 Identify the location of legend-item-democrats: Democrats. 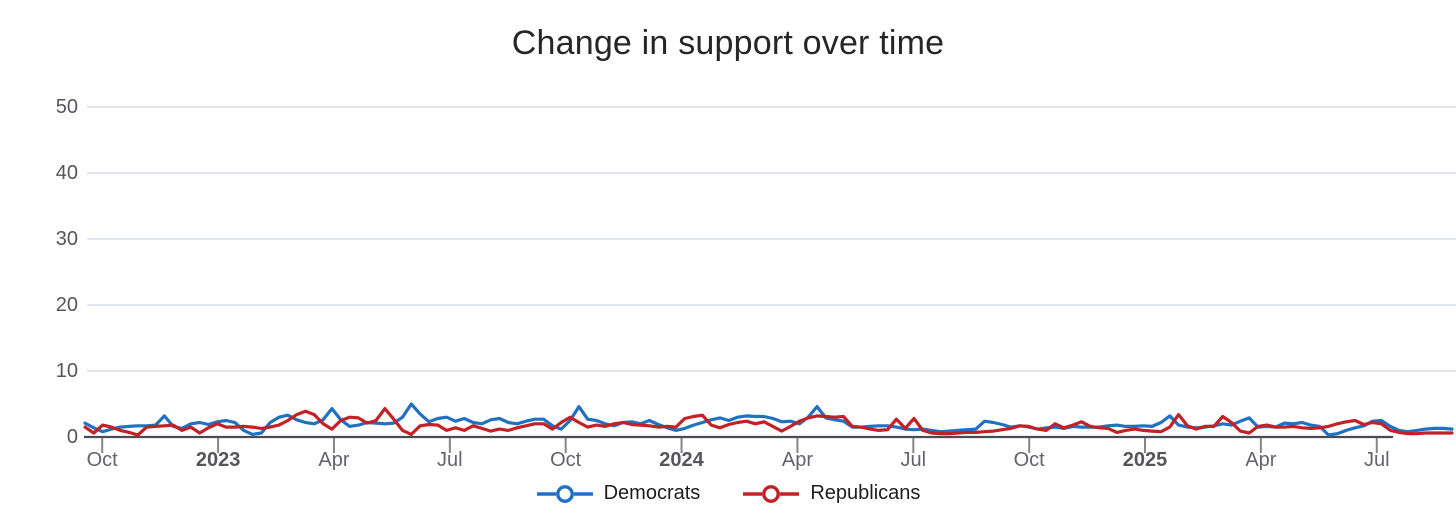
(618, 493).